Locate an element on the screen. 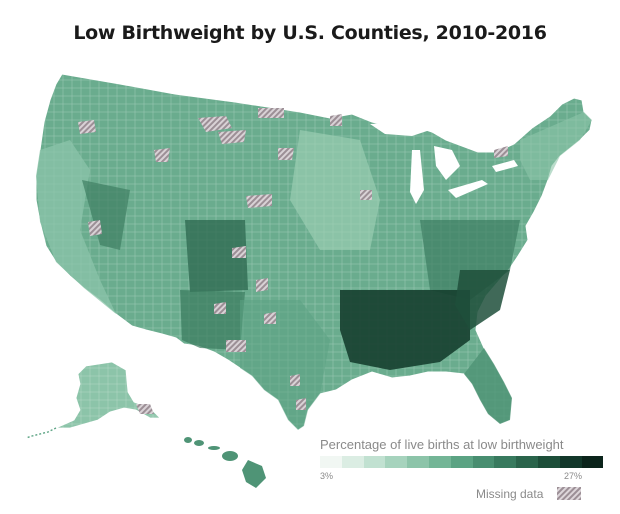 This screenshot has width=620, height=514. northeast-light-region is located at coordinates (556, 146).